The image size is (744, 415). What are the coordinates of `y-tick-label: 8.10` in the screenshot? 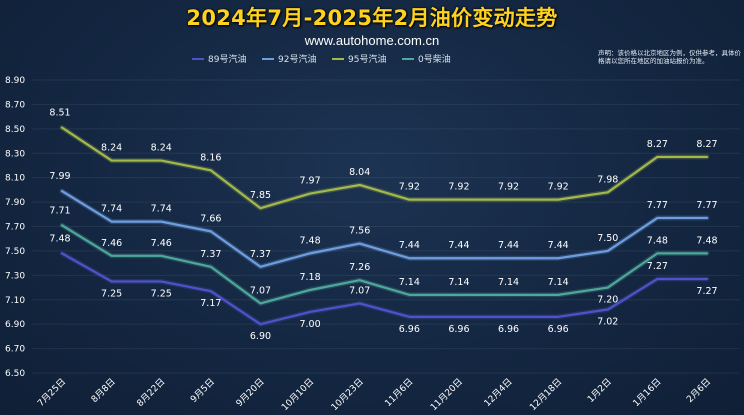 It's located at (15, 179).